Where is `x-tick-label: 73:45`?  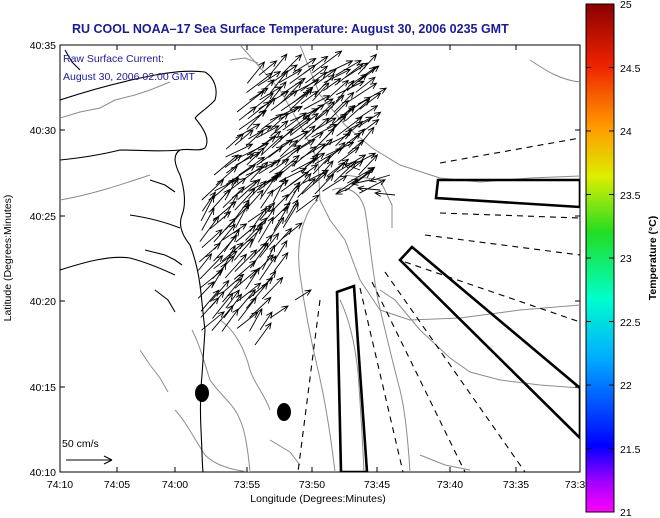
x-tick-label: 73:45 is located at coordinates (377, 485).